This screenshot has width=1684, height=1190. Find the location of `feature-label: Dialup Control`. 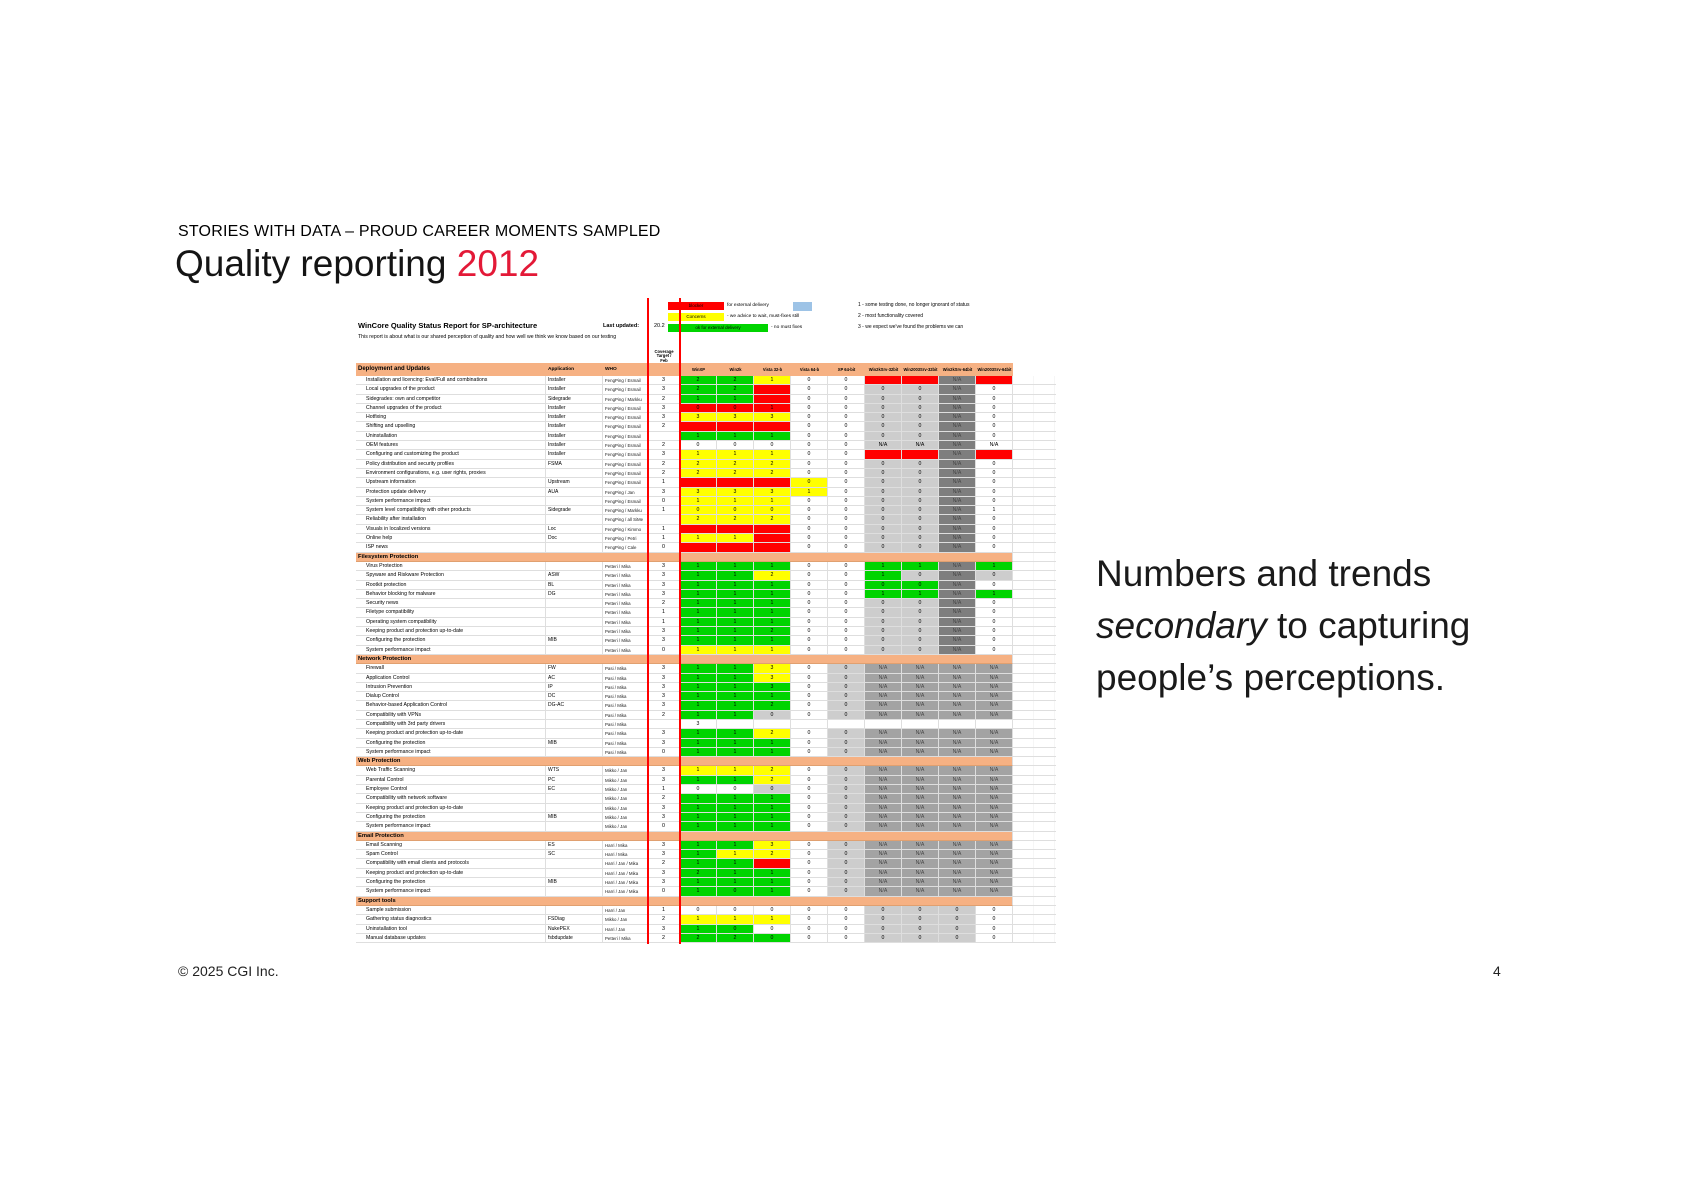

feature-label: Dialup Control is located at coordinates (451, 697).